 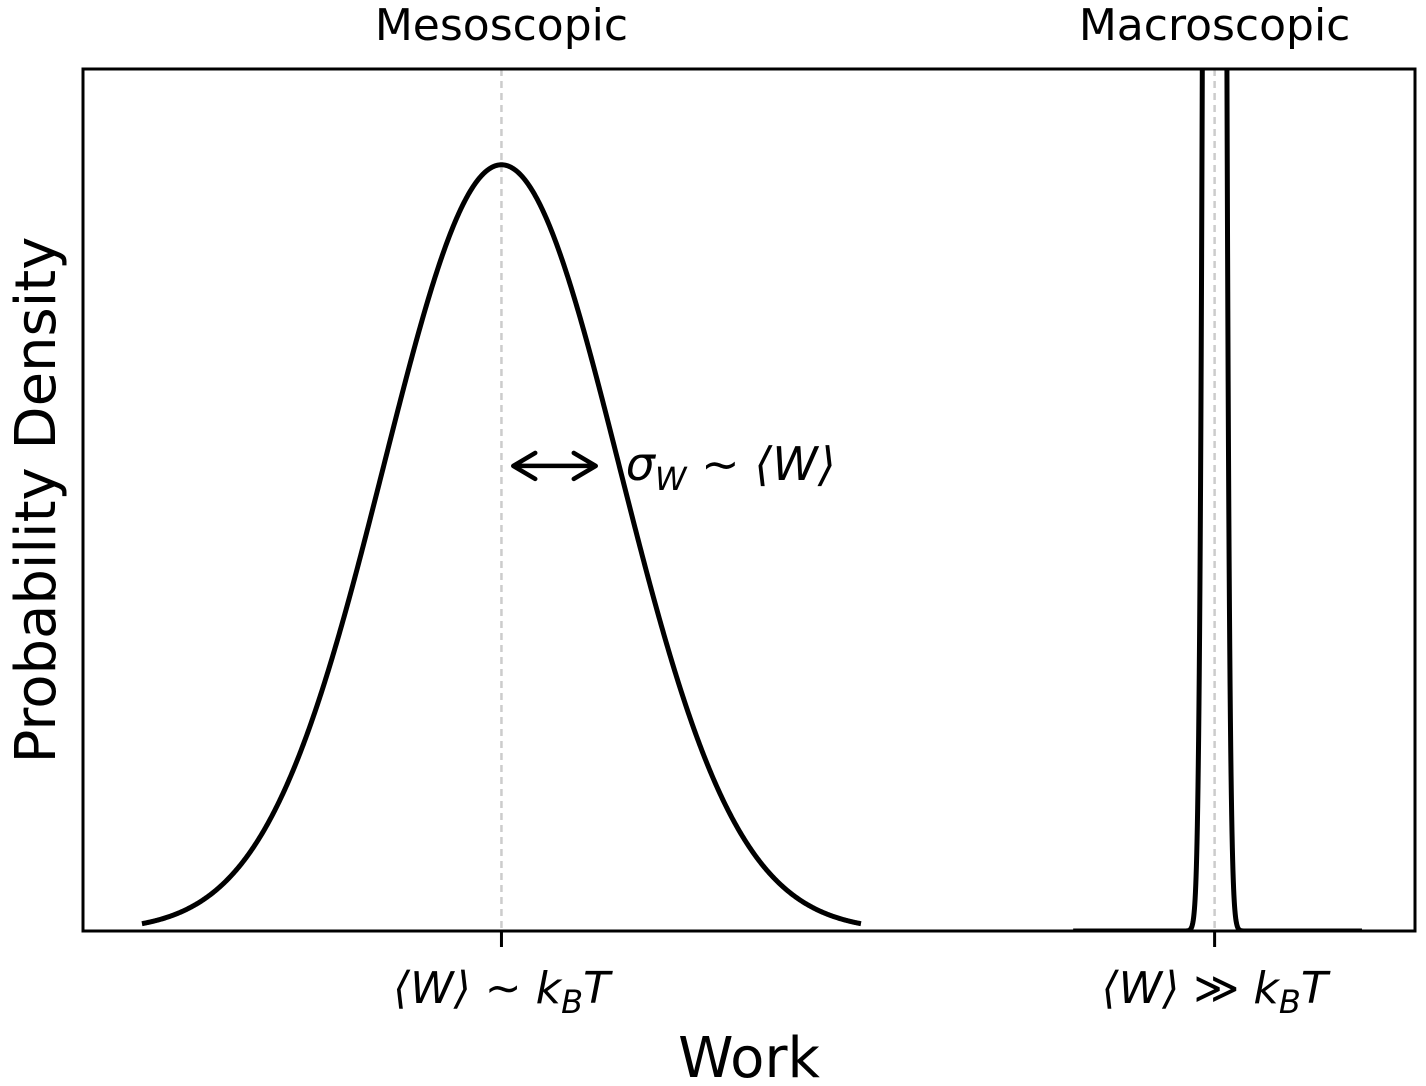 I want to click on macroscopic-tick-label: ⟨W⟩ ≫ kBT, so click(x=1216, y=992).